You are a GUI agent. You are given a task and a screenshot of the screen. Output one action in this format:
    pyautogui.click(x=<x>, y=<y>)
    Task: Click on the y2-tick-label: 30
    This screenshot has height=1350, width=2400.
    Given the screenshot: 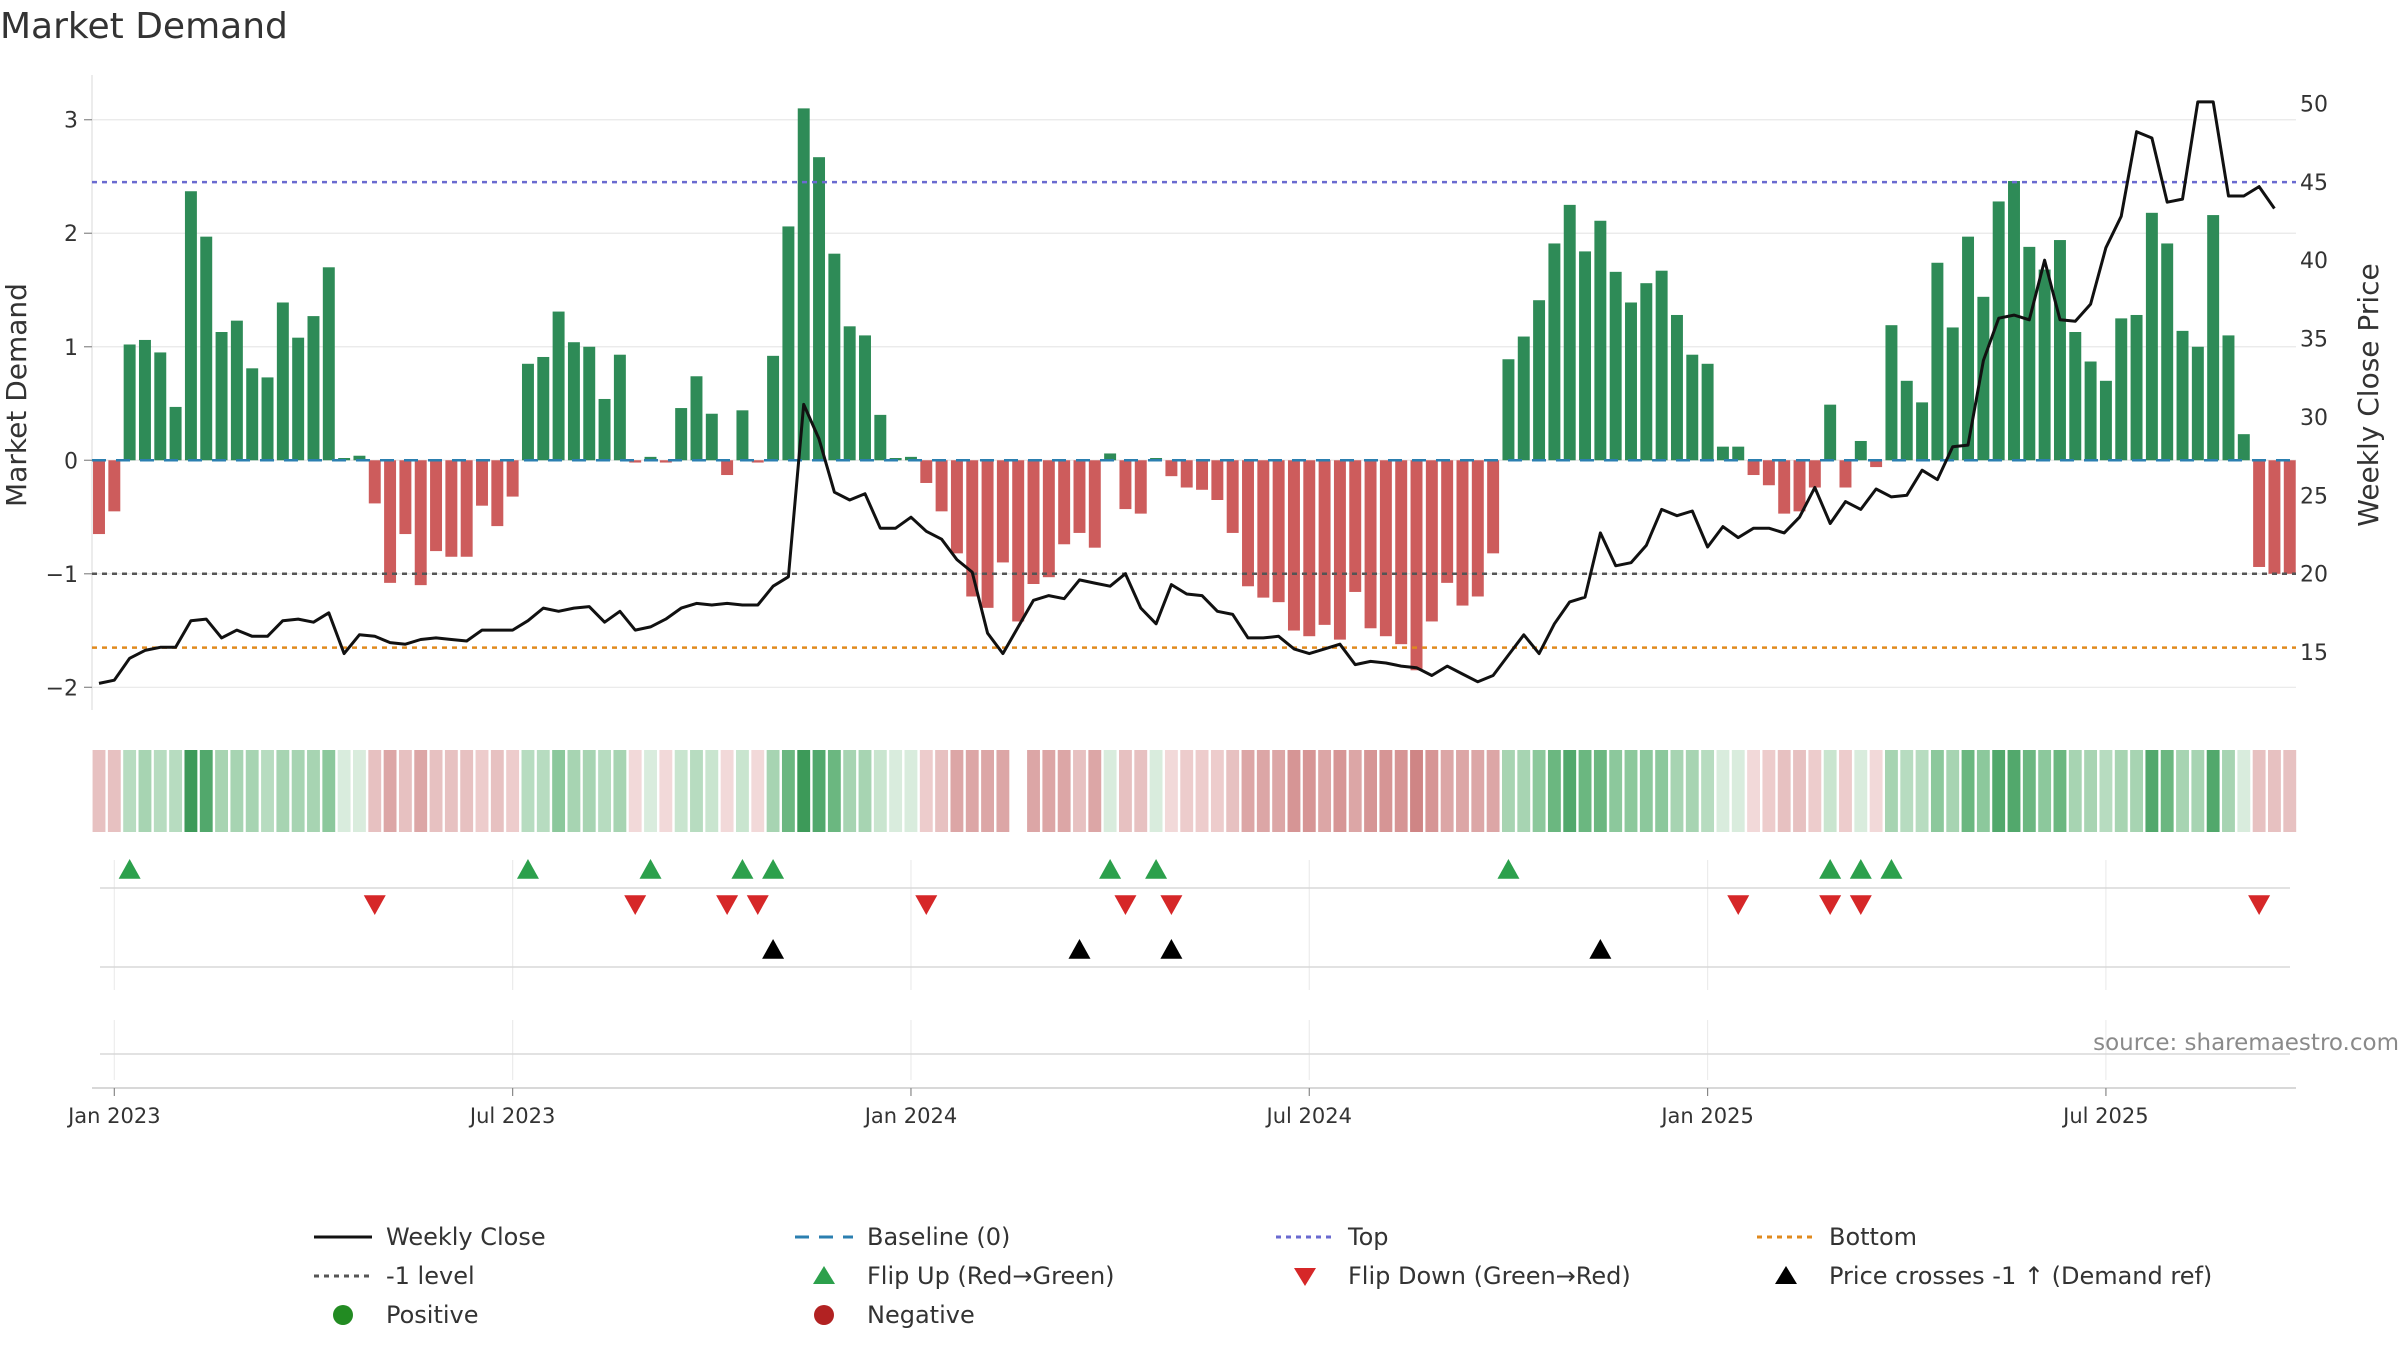 What is the action you would take?
    pyautogui.click(x=2314, y=418)
    